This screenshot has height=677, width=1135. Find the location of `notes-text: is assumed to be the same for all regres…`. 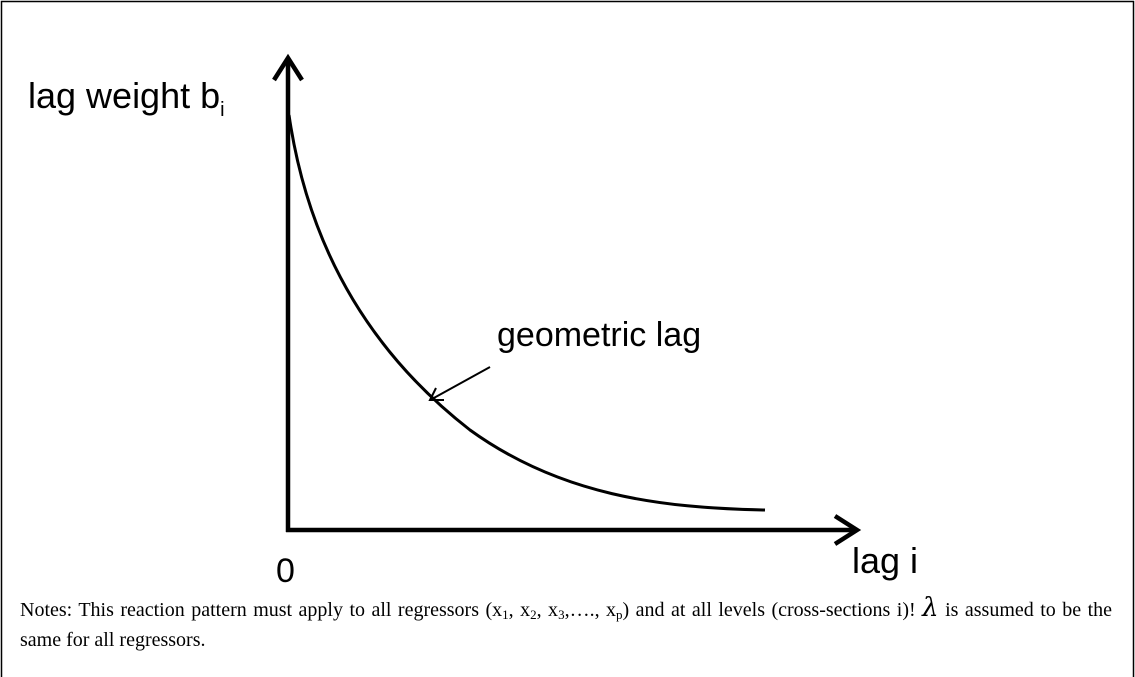

notes-text: is assumed to be the same for all regres… is located at coordinates (566, 625).